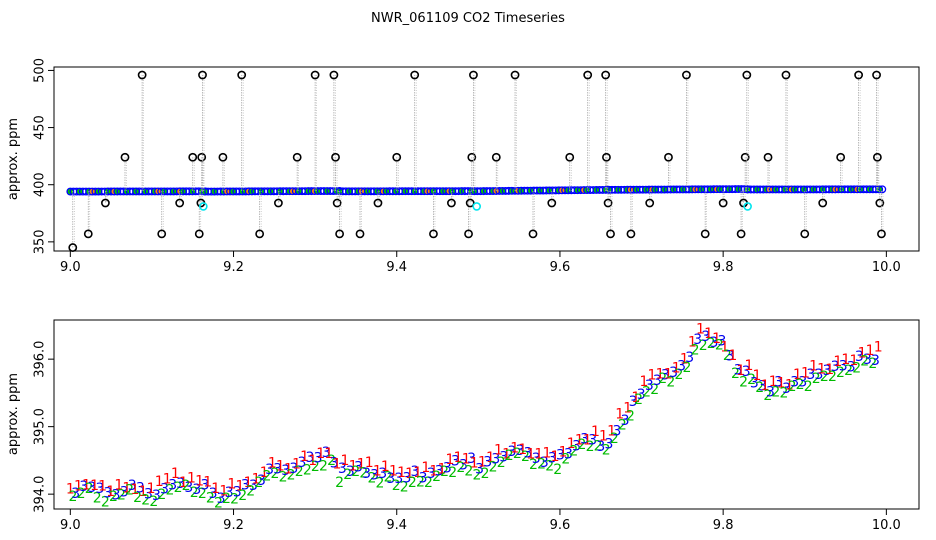 The width and height of the screenshot is (936, 540). Describe the element at coordinates (560, 267) in the screenshot. I see `top-x-tick-label: 9.6` at that location.